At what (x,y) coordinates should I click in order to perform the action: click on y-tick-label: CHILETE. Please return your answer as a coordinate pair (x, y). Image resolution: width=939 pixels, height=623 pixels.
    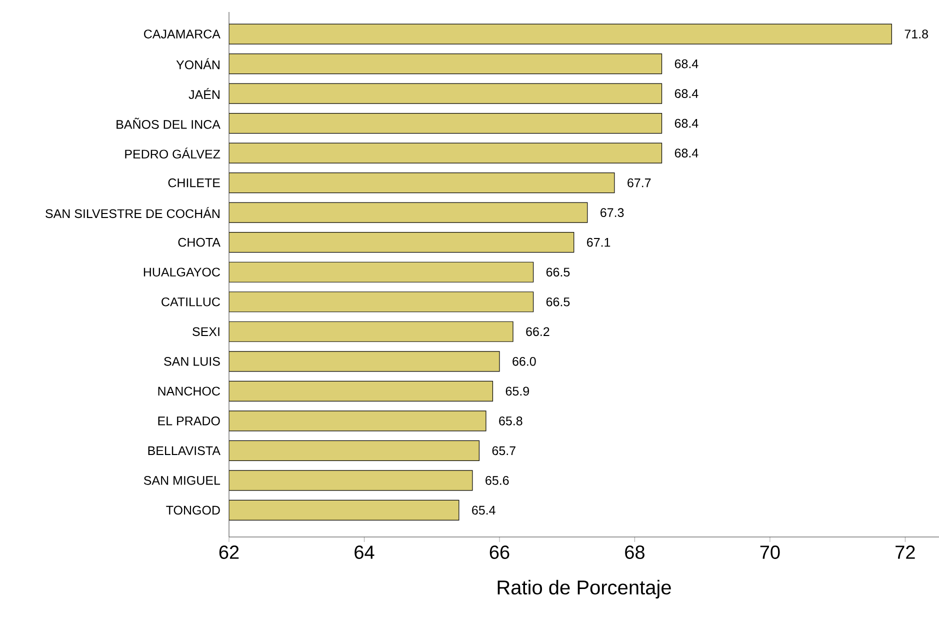
    Looking at the image, I should click on (194, 183).